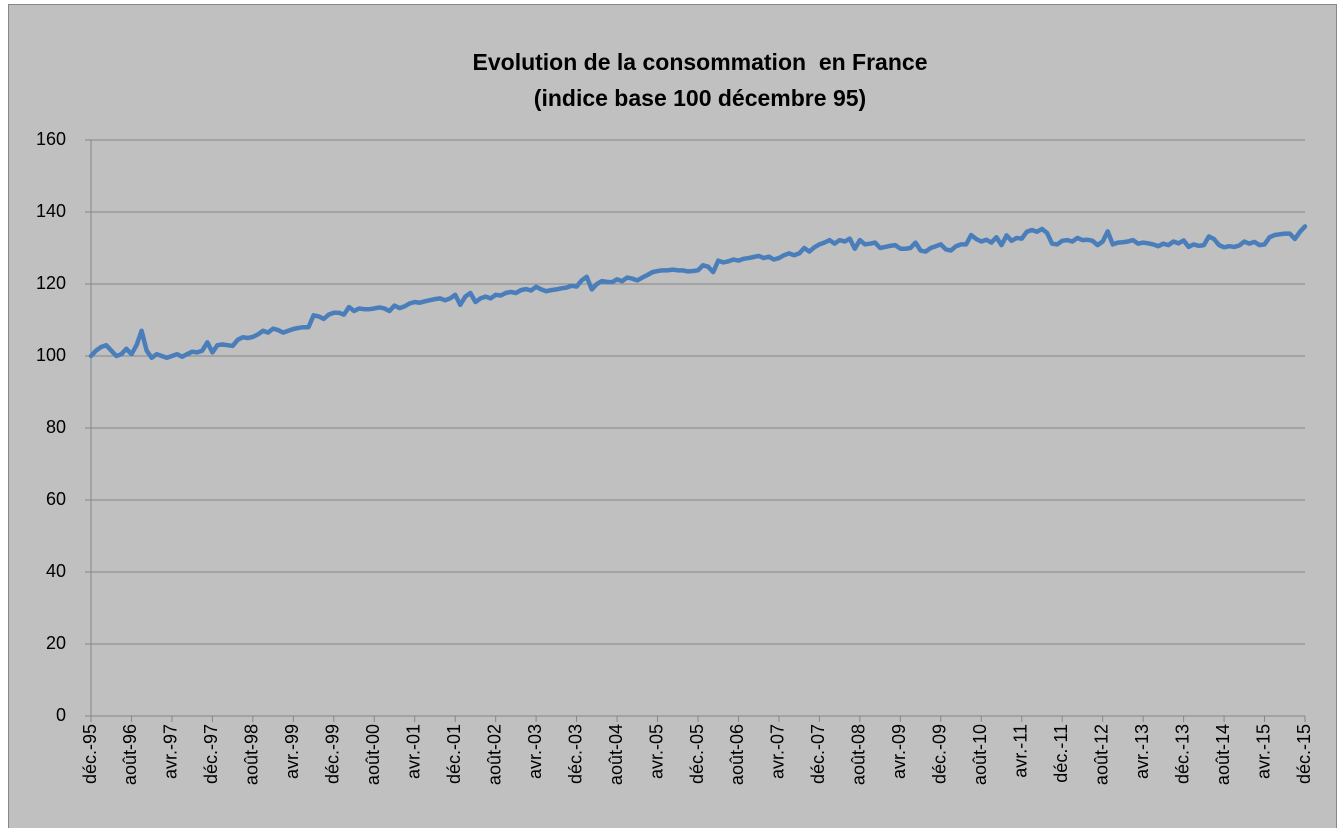 This screenshot has height=828, width=1341. What do you see at coordinates (1182, 754) in the screenshot?
I see `x-tick-label: déc.-13` at bounding box center [1182, 754].